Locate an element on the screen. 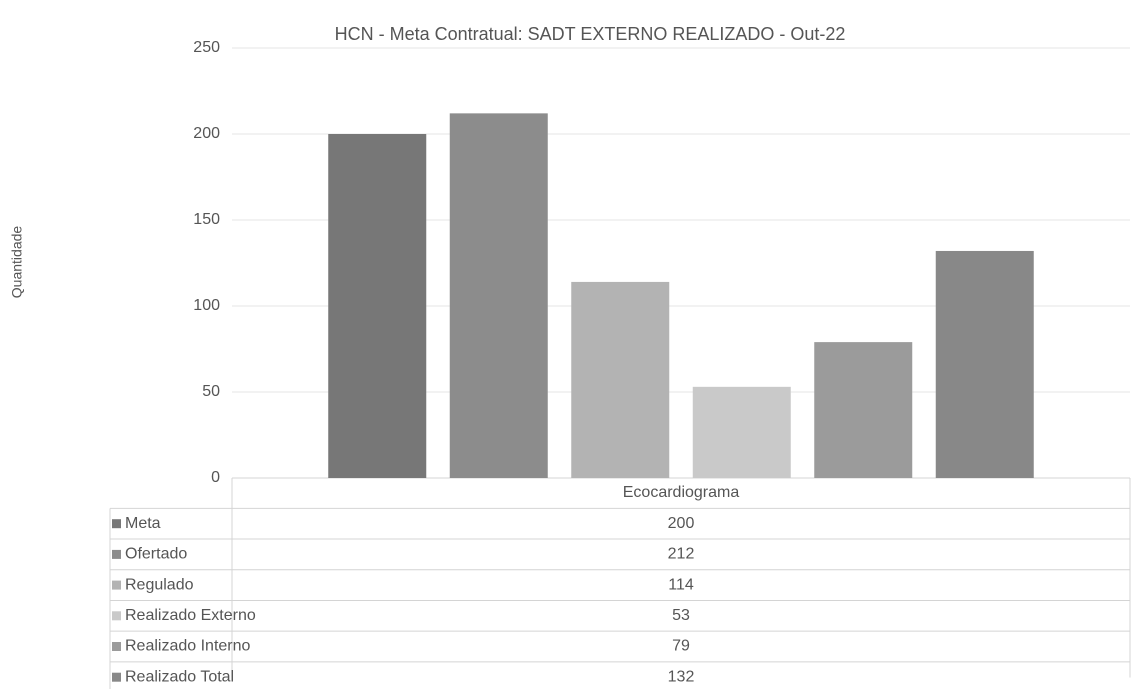  x-tick-label: Ecocardiograma is located at coordinates (681, 492).